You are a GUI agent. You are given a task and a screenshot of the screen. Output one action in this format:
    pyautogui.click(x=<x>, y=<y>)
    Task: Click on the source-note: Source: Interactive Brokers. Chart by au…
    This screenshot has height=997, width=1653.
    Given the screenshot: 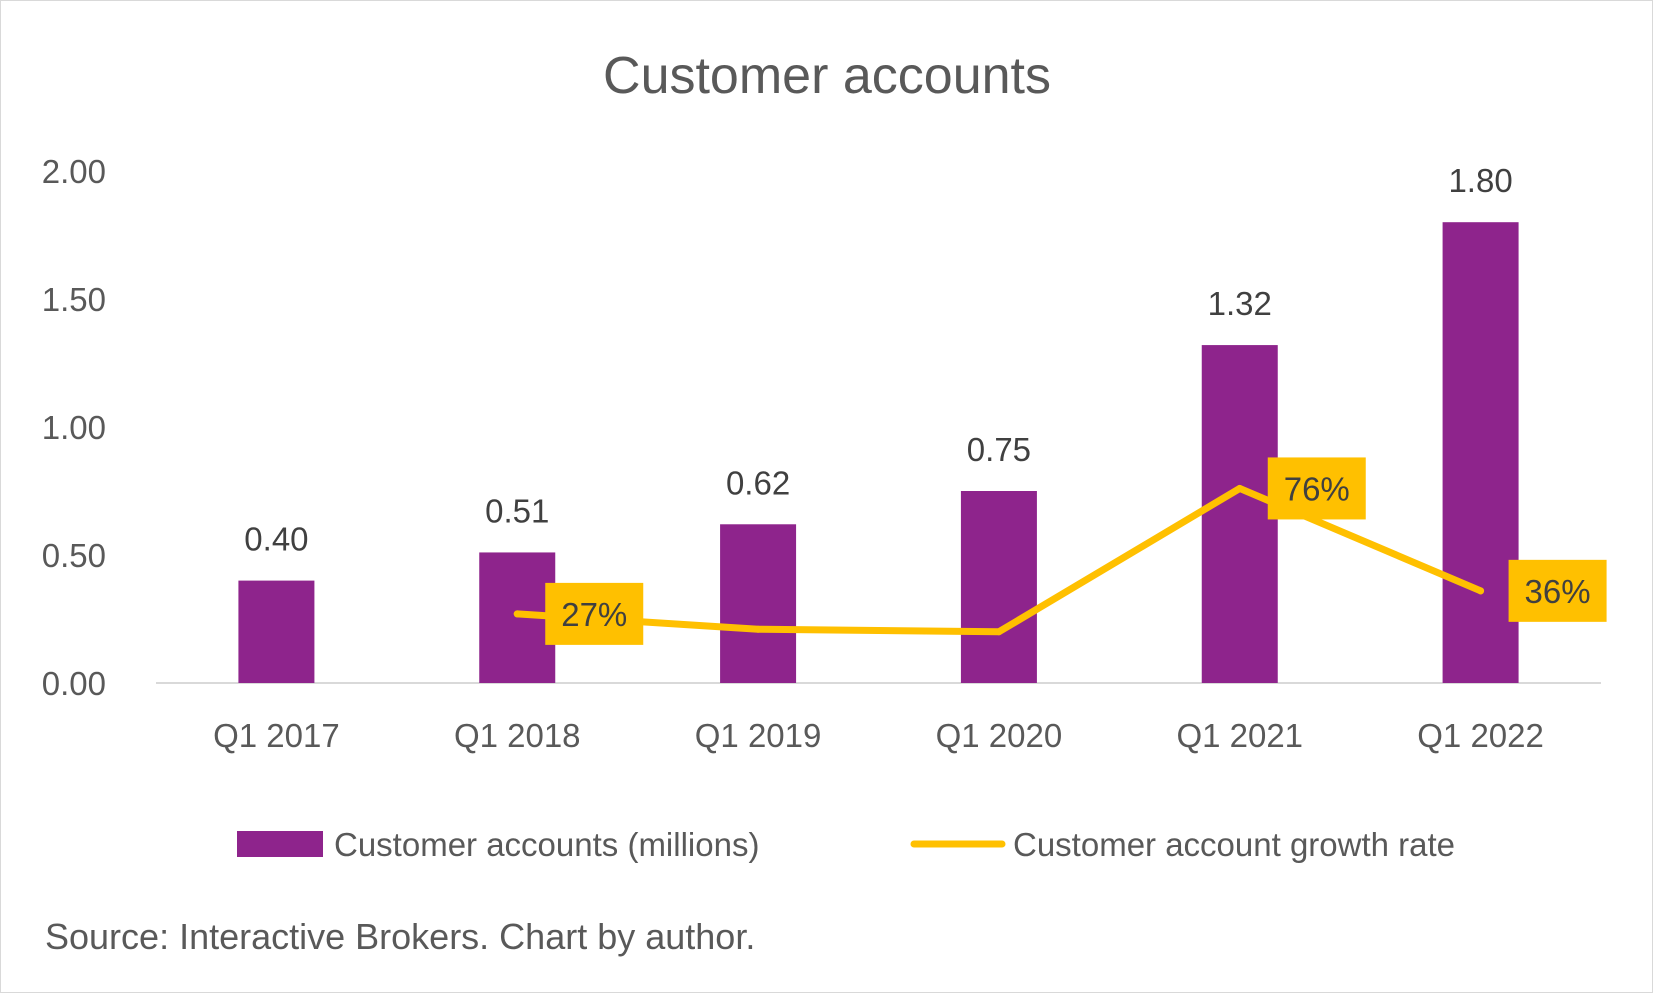 What is the action you would take?
    pyautogui.click(x=400, y=936)
    